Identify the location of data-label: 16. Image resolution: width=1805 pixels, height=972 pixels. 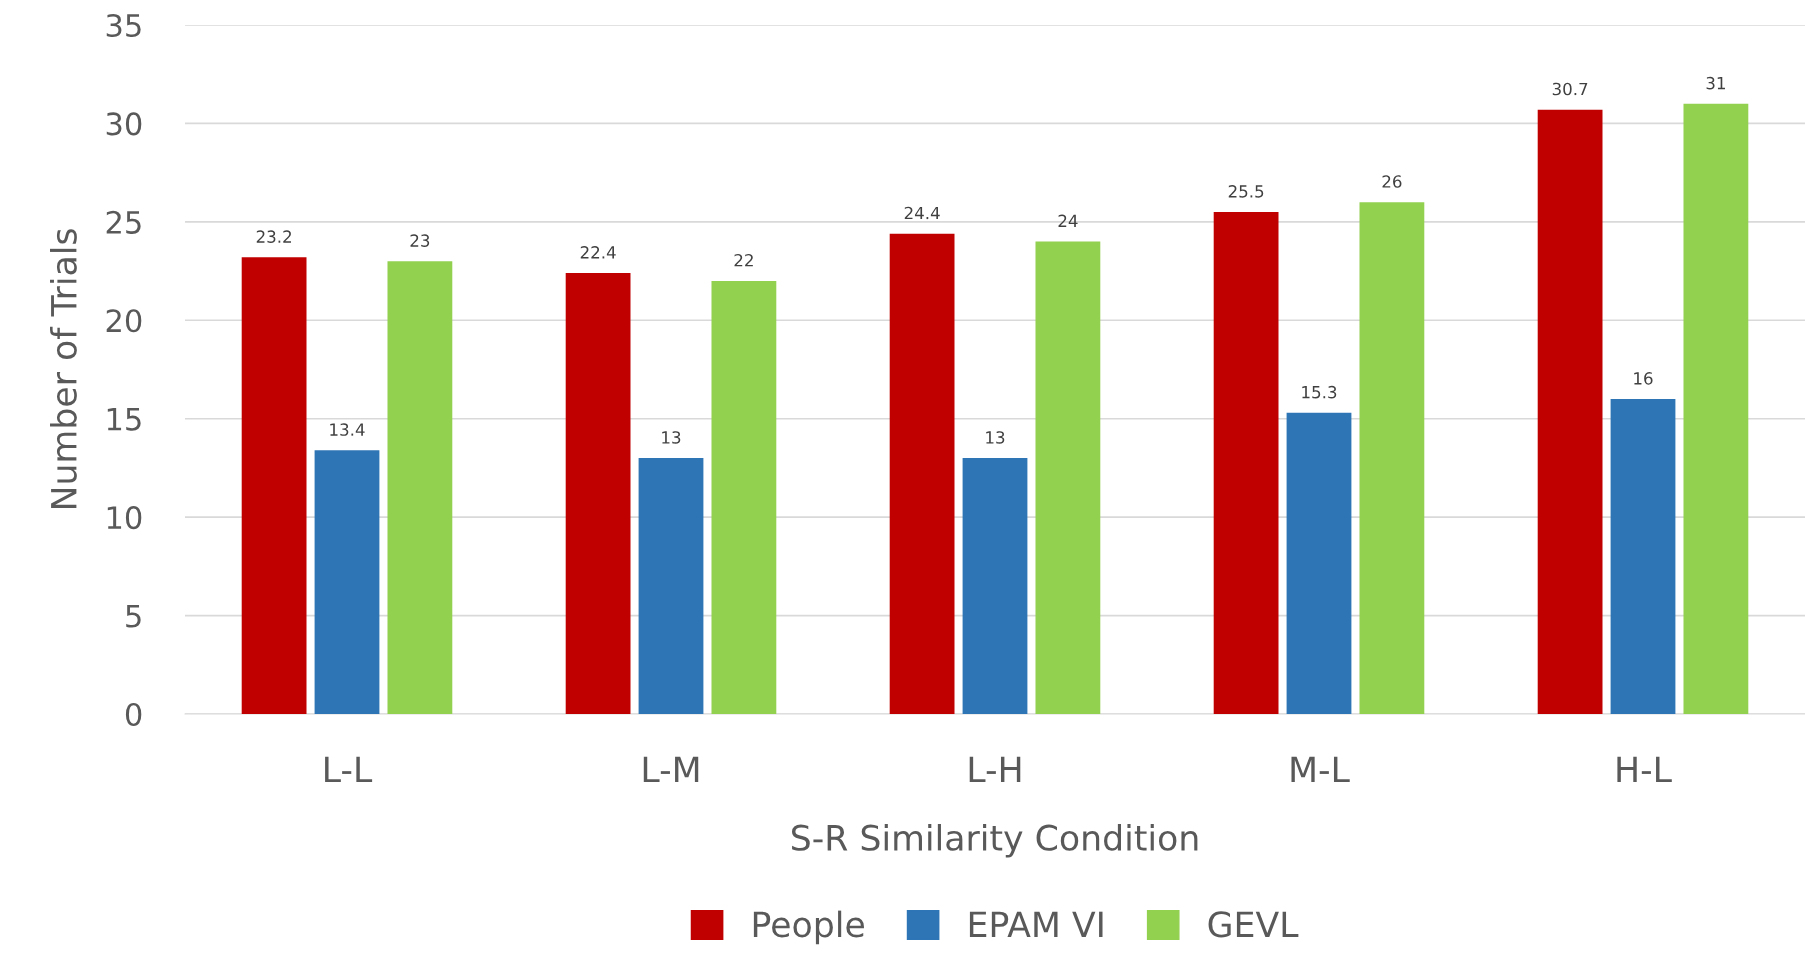
(1643, 378).